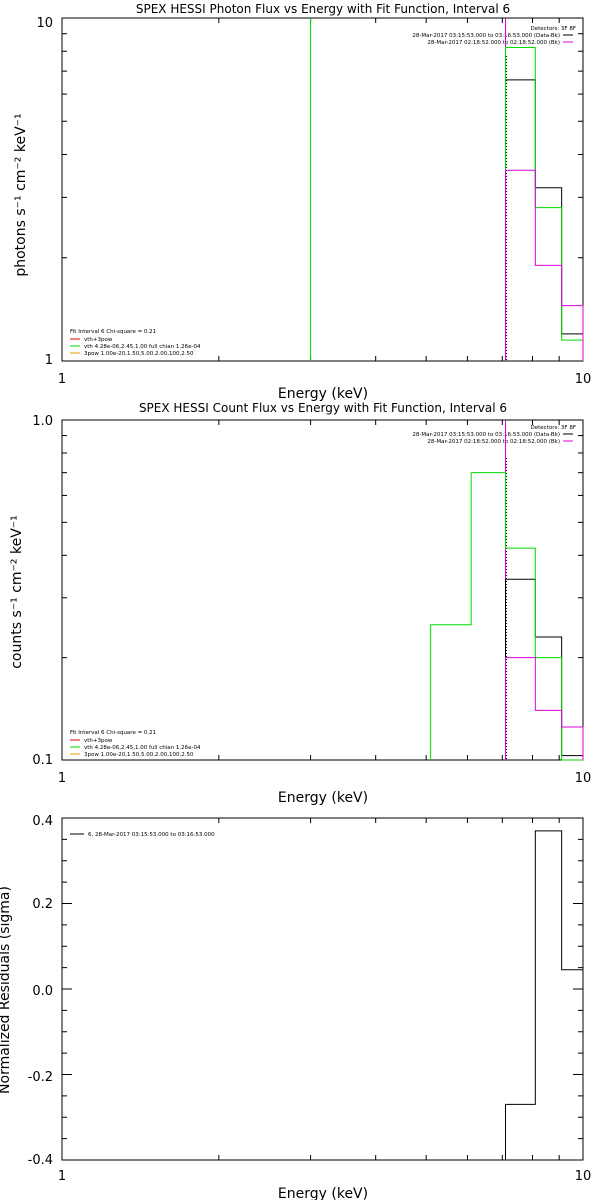  What do you see at coordinates (553, 29) in the screenshot?
I see `photon-legend-detectors: Detectors: 3F 8F` at bounding box center [553, 29].